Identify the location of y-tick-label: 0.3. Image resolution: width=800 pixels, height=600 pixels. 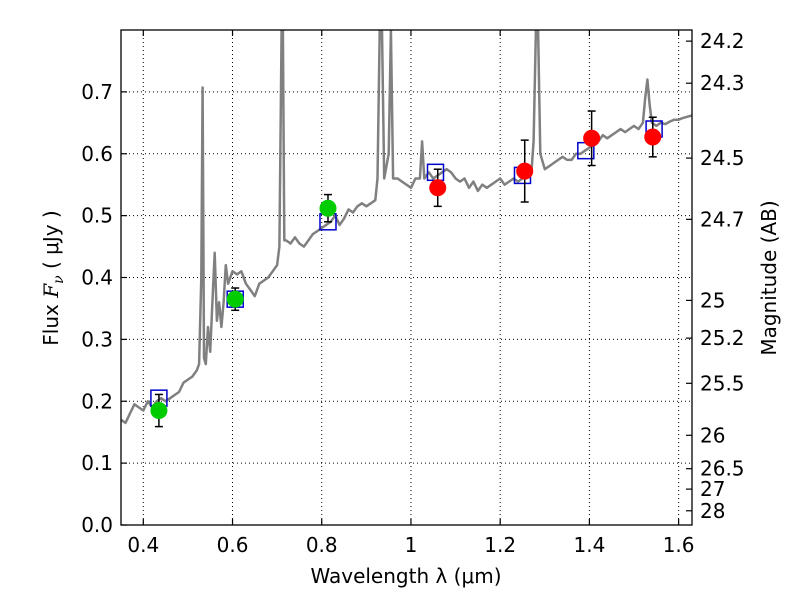
(97, 339).